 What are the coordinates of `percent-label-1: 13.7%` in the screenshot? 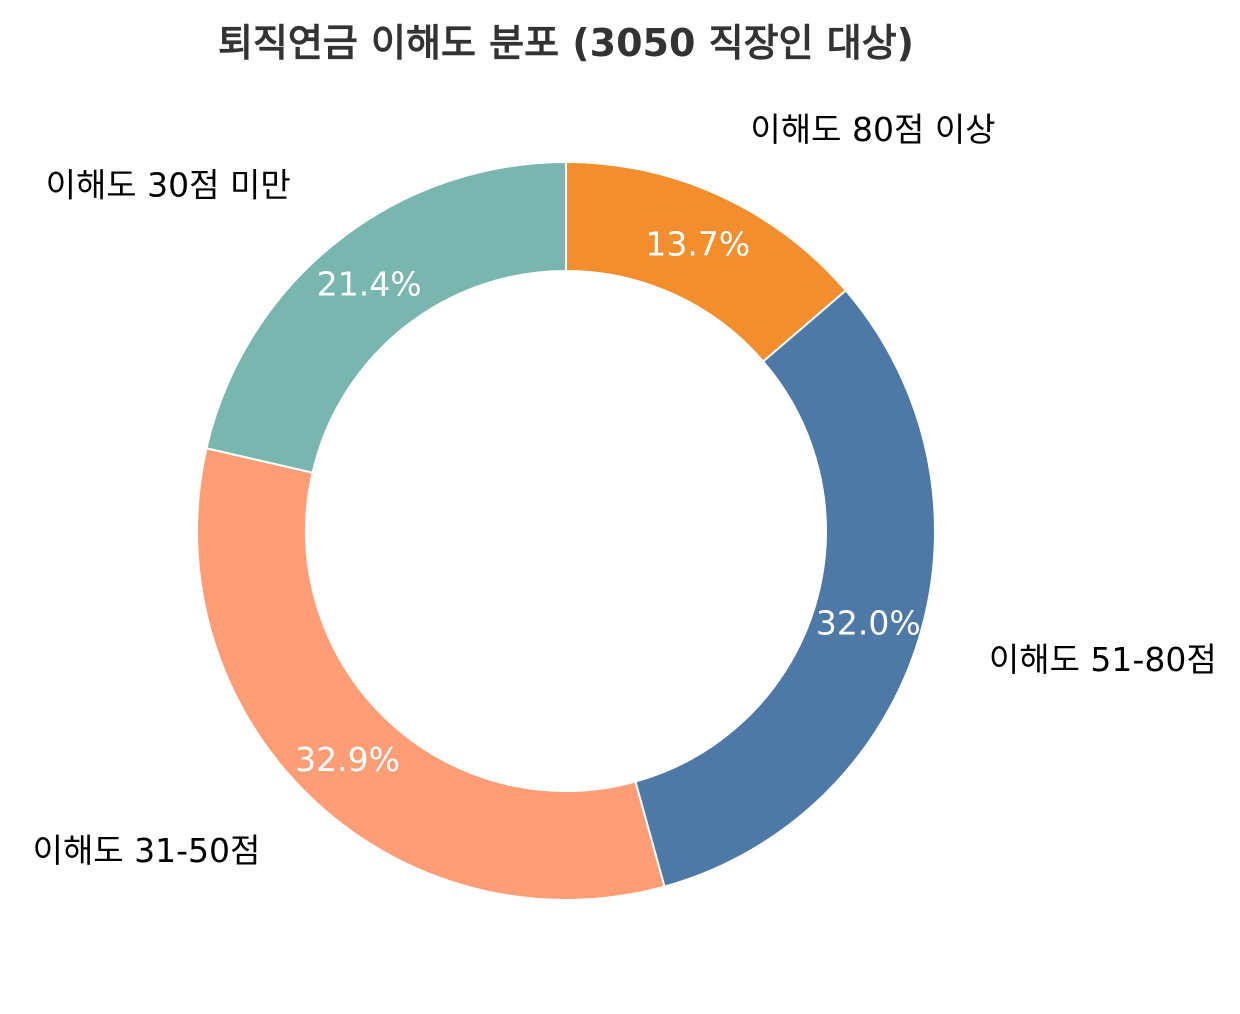 It's located at (697, 243).